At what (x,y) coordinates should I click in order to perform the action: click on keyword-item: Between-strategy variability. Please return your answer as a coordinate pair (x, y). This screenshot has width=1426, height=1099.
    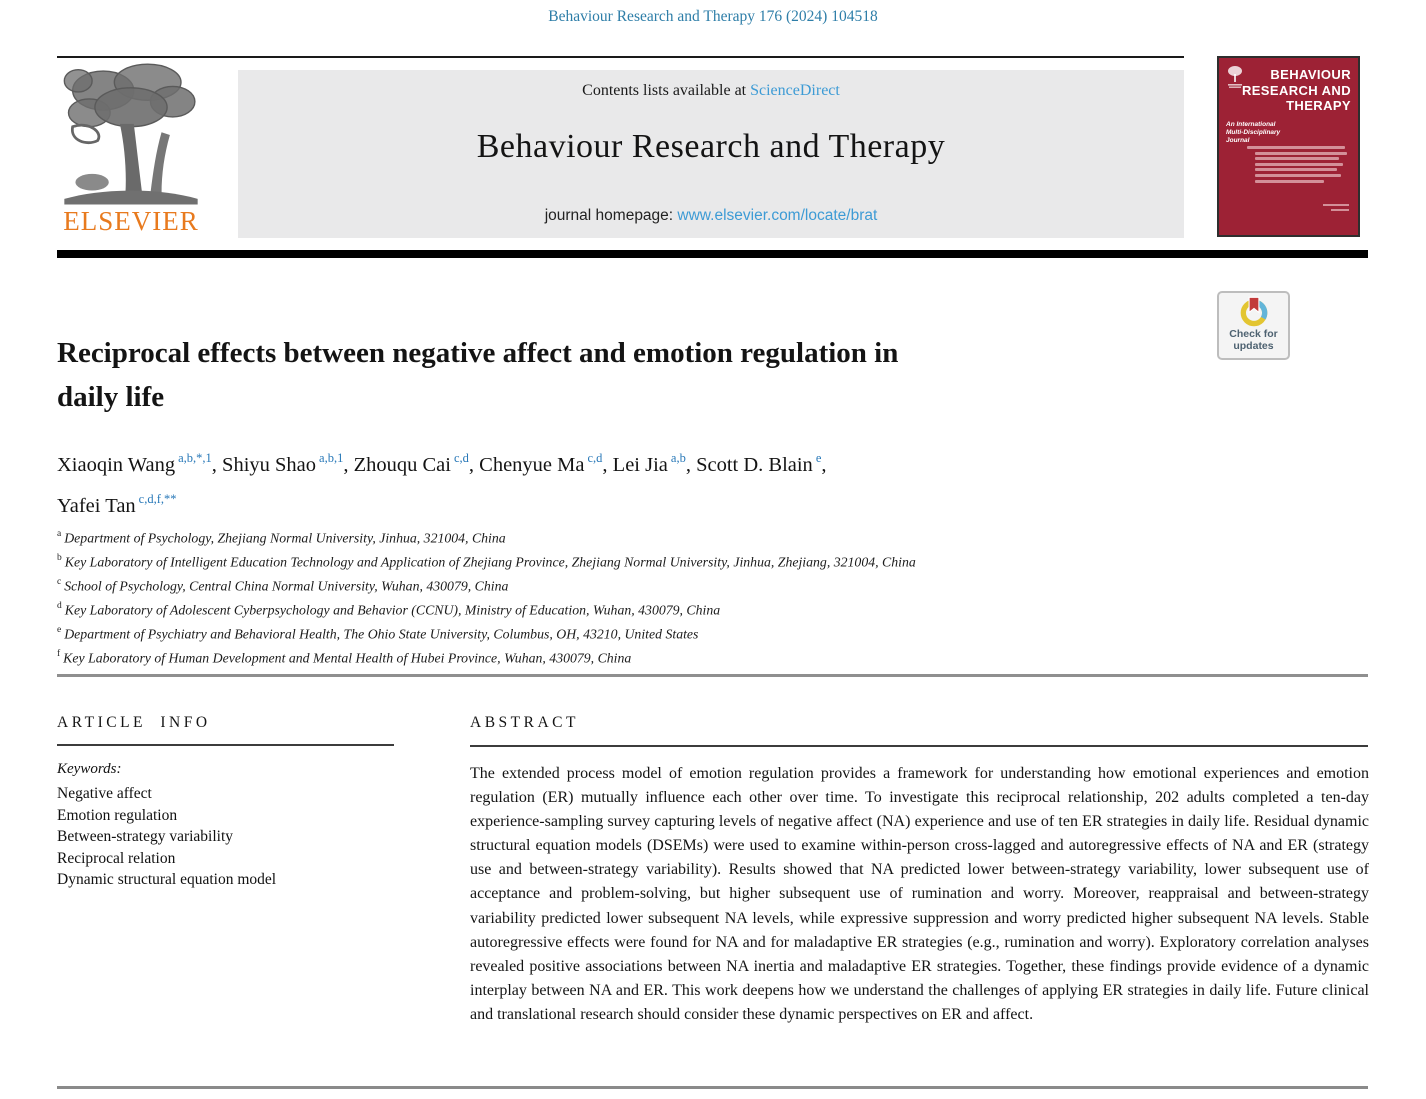
    Looking at the image, I should click on (145, 837).